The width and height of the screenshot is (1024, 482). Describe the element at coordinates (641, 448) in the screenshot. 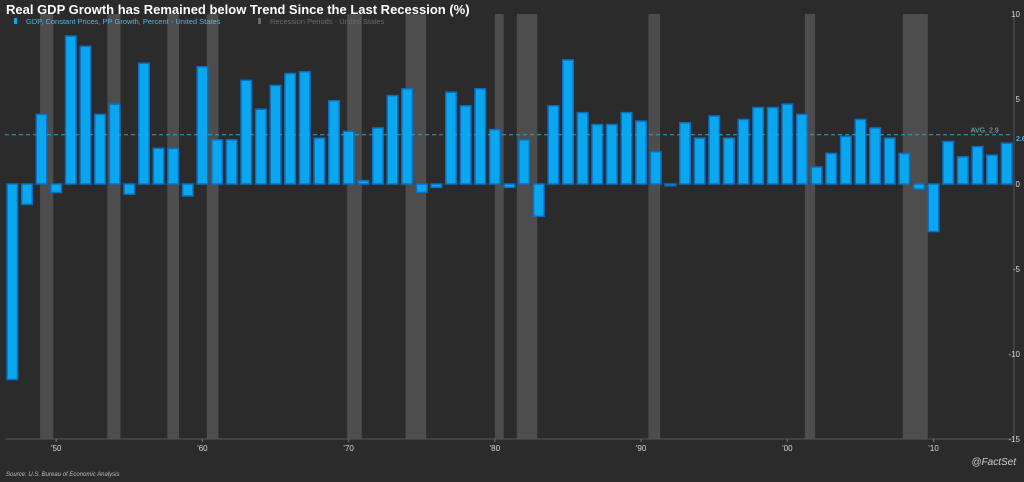

I see `x-tick-label: '90` at that location.